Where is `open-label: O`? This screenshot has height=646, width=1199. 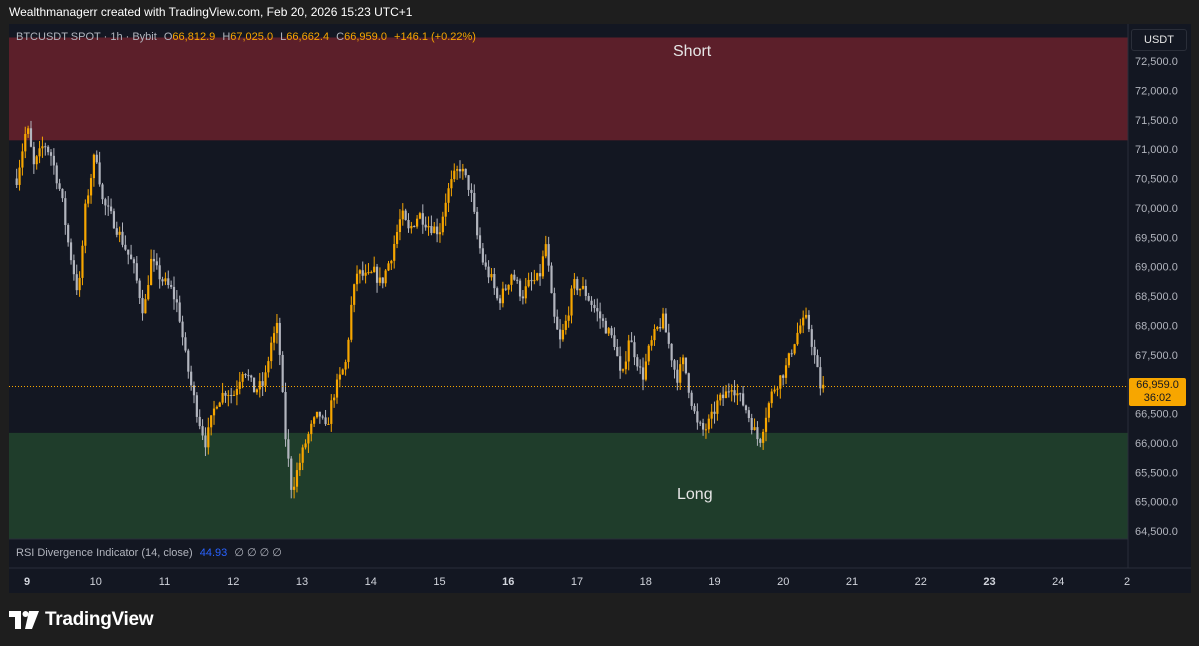 open-label: O is located at coordinates (168, 37).